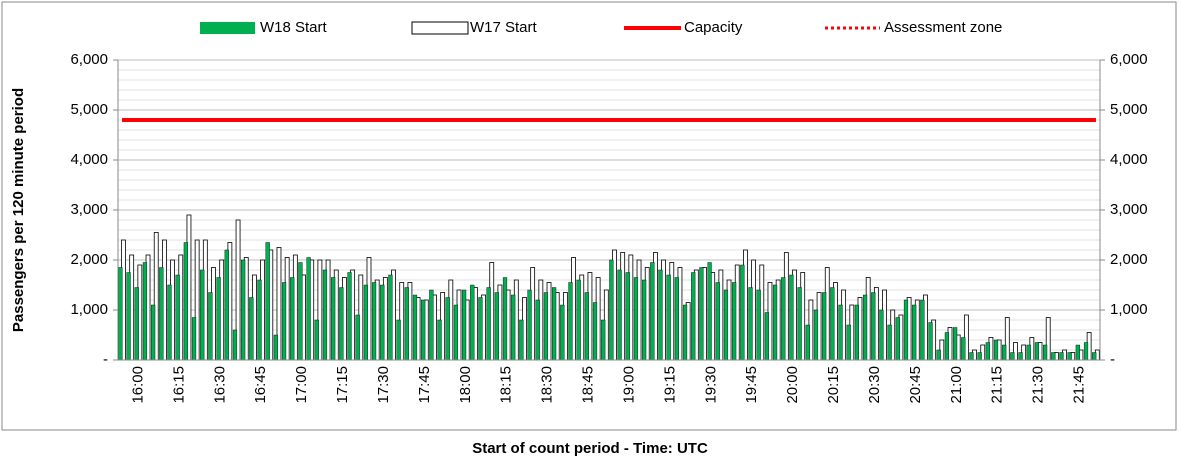  What do you see at coordinates (301, 385) in the screenshot?
I see `x-tick-label: 17:00` at bounding box center [301, 385].